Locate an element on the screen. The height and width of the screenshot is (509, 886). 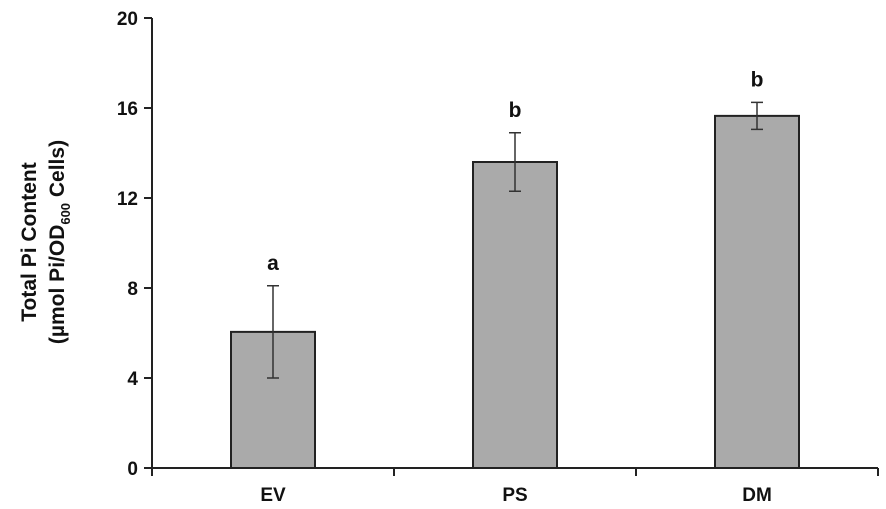
y-tick-label: 16 is located at coordinates (127, 109).